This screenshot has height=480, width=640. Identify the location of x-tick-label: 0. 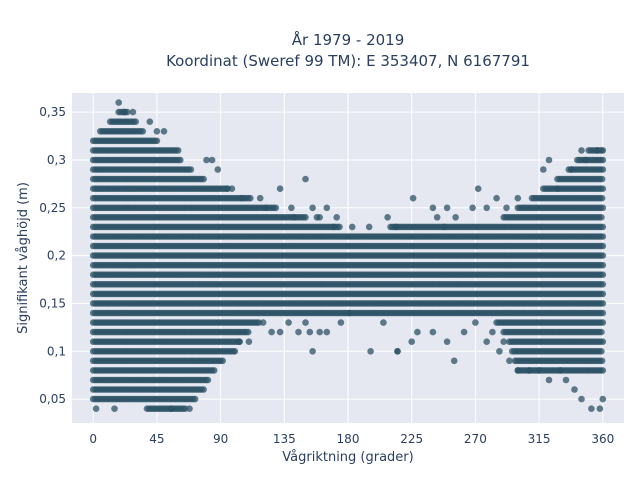
(93, 439).